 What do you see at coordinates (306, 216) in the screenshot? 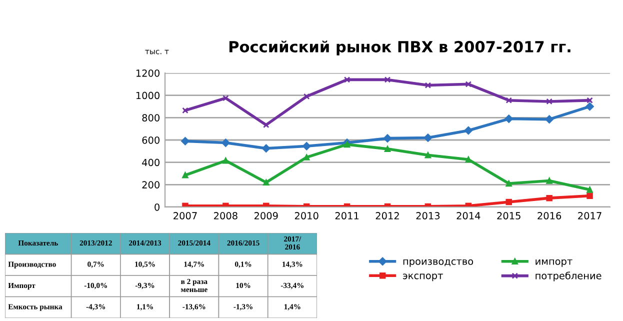
I see `x-tick-label: 2010` at bounding box center [306, 216].